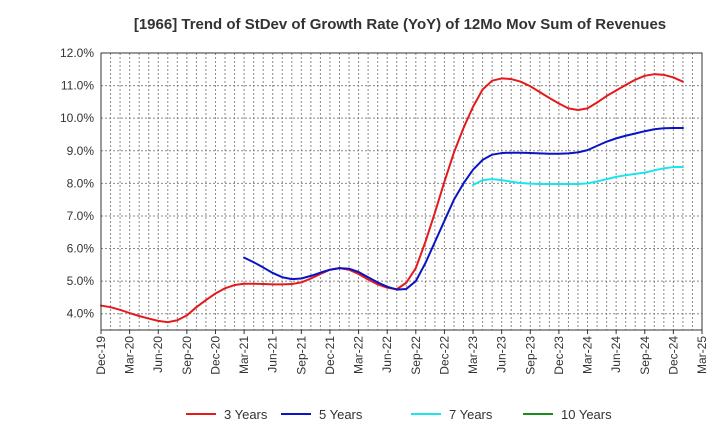 This screenshot has width=720, height=445. Describe the element at coordinates (586, 414) in the screenshot. I see `legend-label-10-years: 10 Years` at that location.